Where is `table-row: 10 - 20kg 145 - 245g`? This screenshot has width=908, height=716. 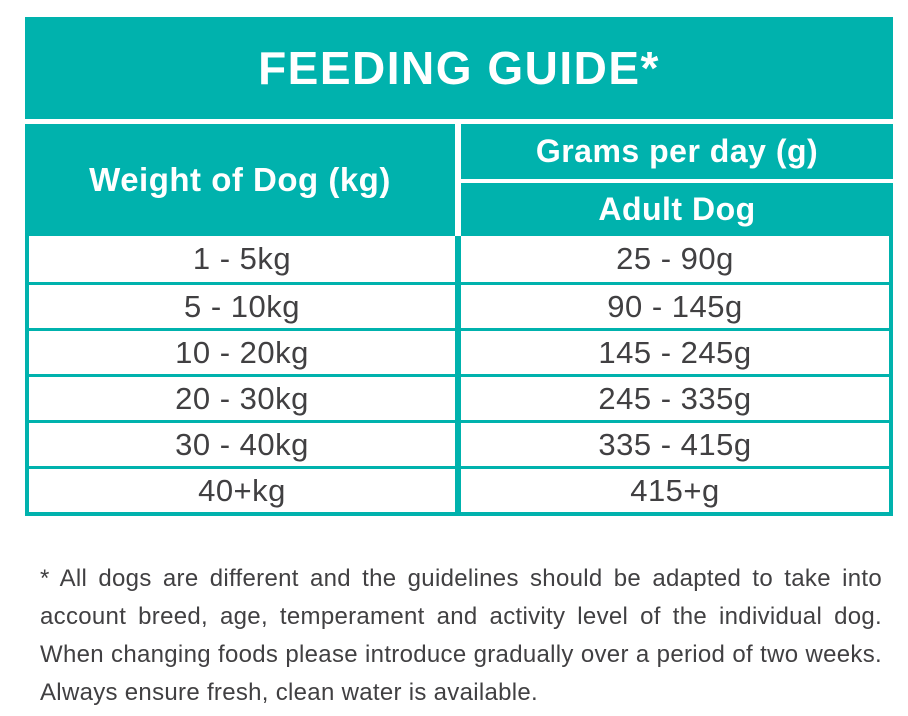
table-row: 10 - 20kg 145 - 245g is located at coordinates (459, 351).